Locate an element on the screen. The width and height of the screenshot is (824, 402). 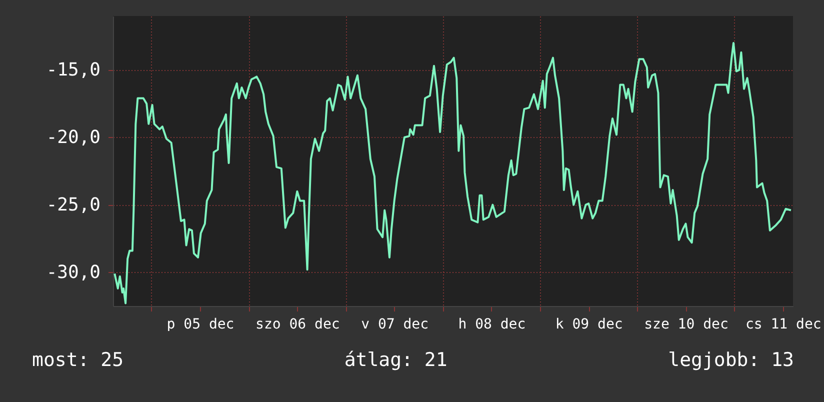
y-tick-label: -20,0 is located at coordinates (73, 137).